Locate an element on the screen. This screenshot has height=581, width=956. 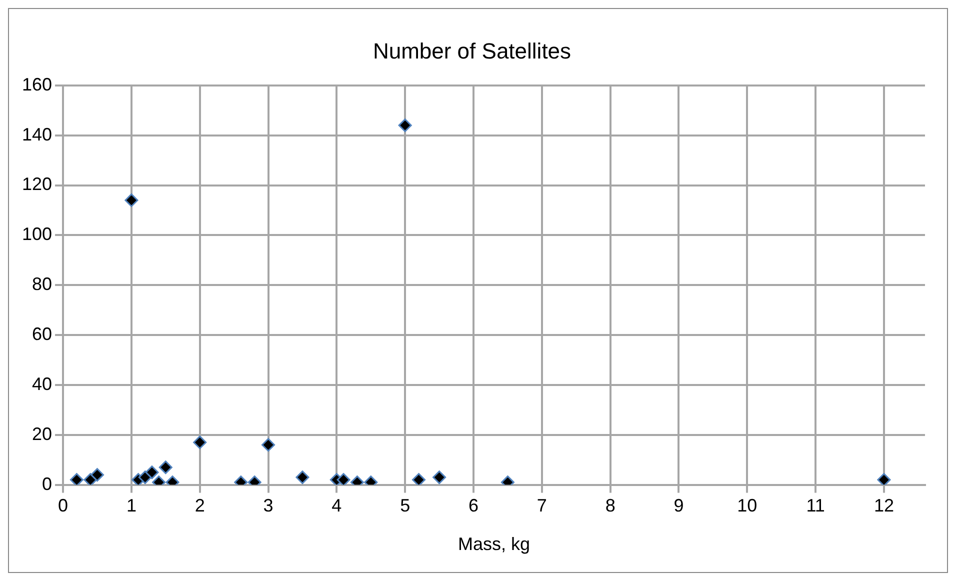
x-tick-label: 7 is located at coordinates (541, 506).